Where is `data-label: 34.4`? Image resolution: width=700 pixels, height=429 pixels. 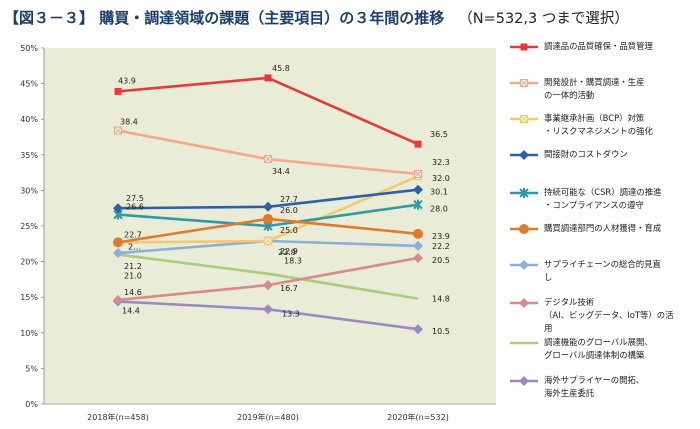
data-label: 34.4 is located at coordinates (281, 171).